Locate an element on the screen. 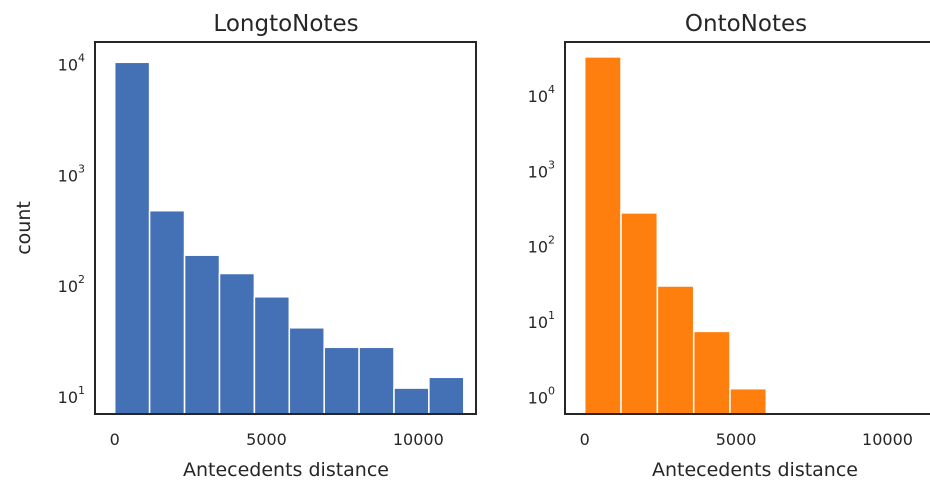  y-tick-label-longtonotes-2: 10³ is located at coordinates (71, 173).